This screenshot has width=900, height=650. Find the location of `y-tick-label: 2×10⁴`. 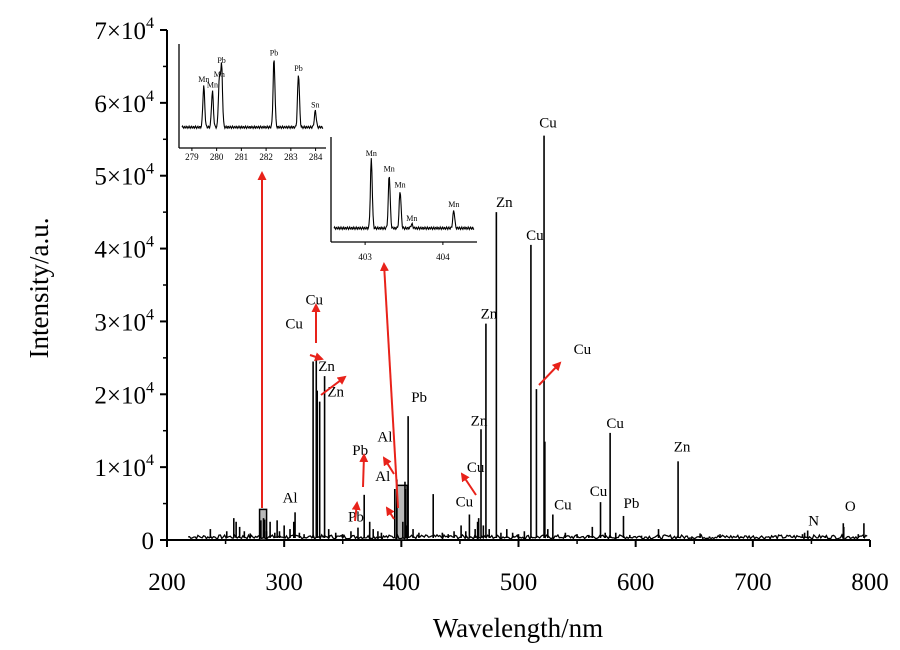

y-tick-label: 2×10⁴ is located at coordinates (124, 394).